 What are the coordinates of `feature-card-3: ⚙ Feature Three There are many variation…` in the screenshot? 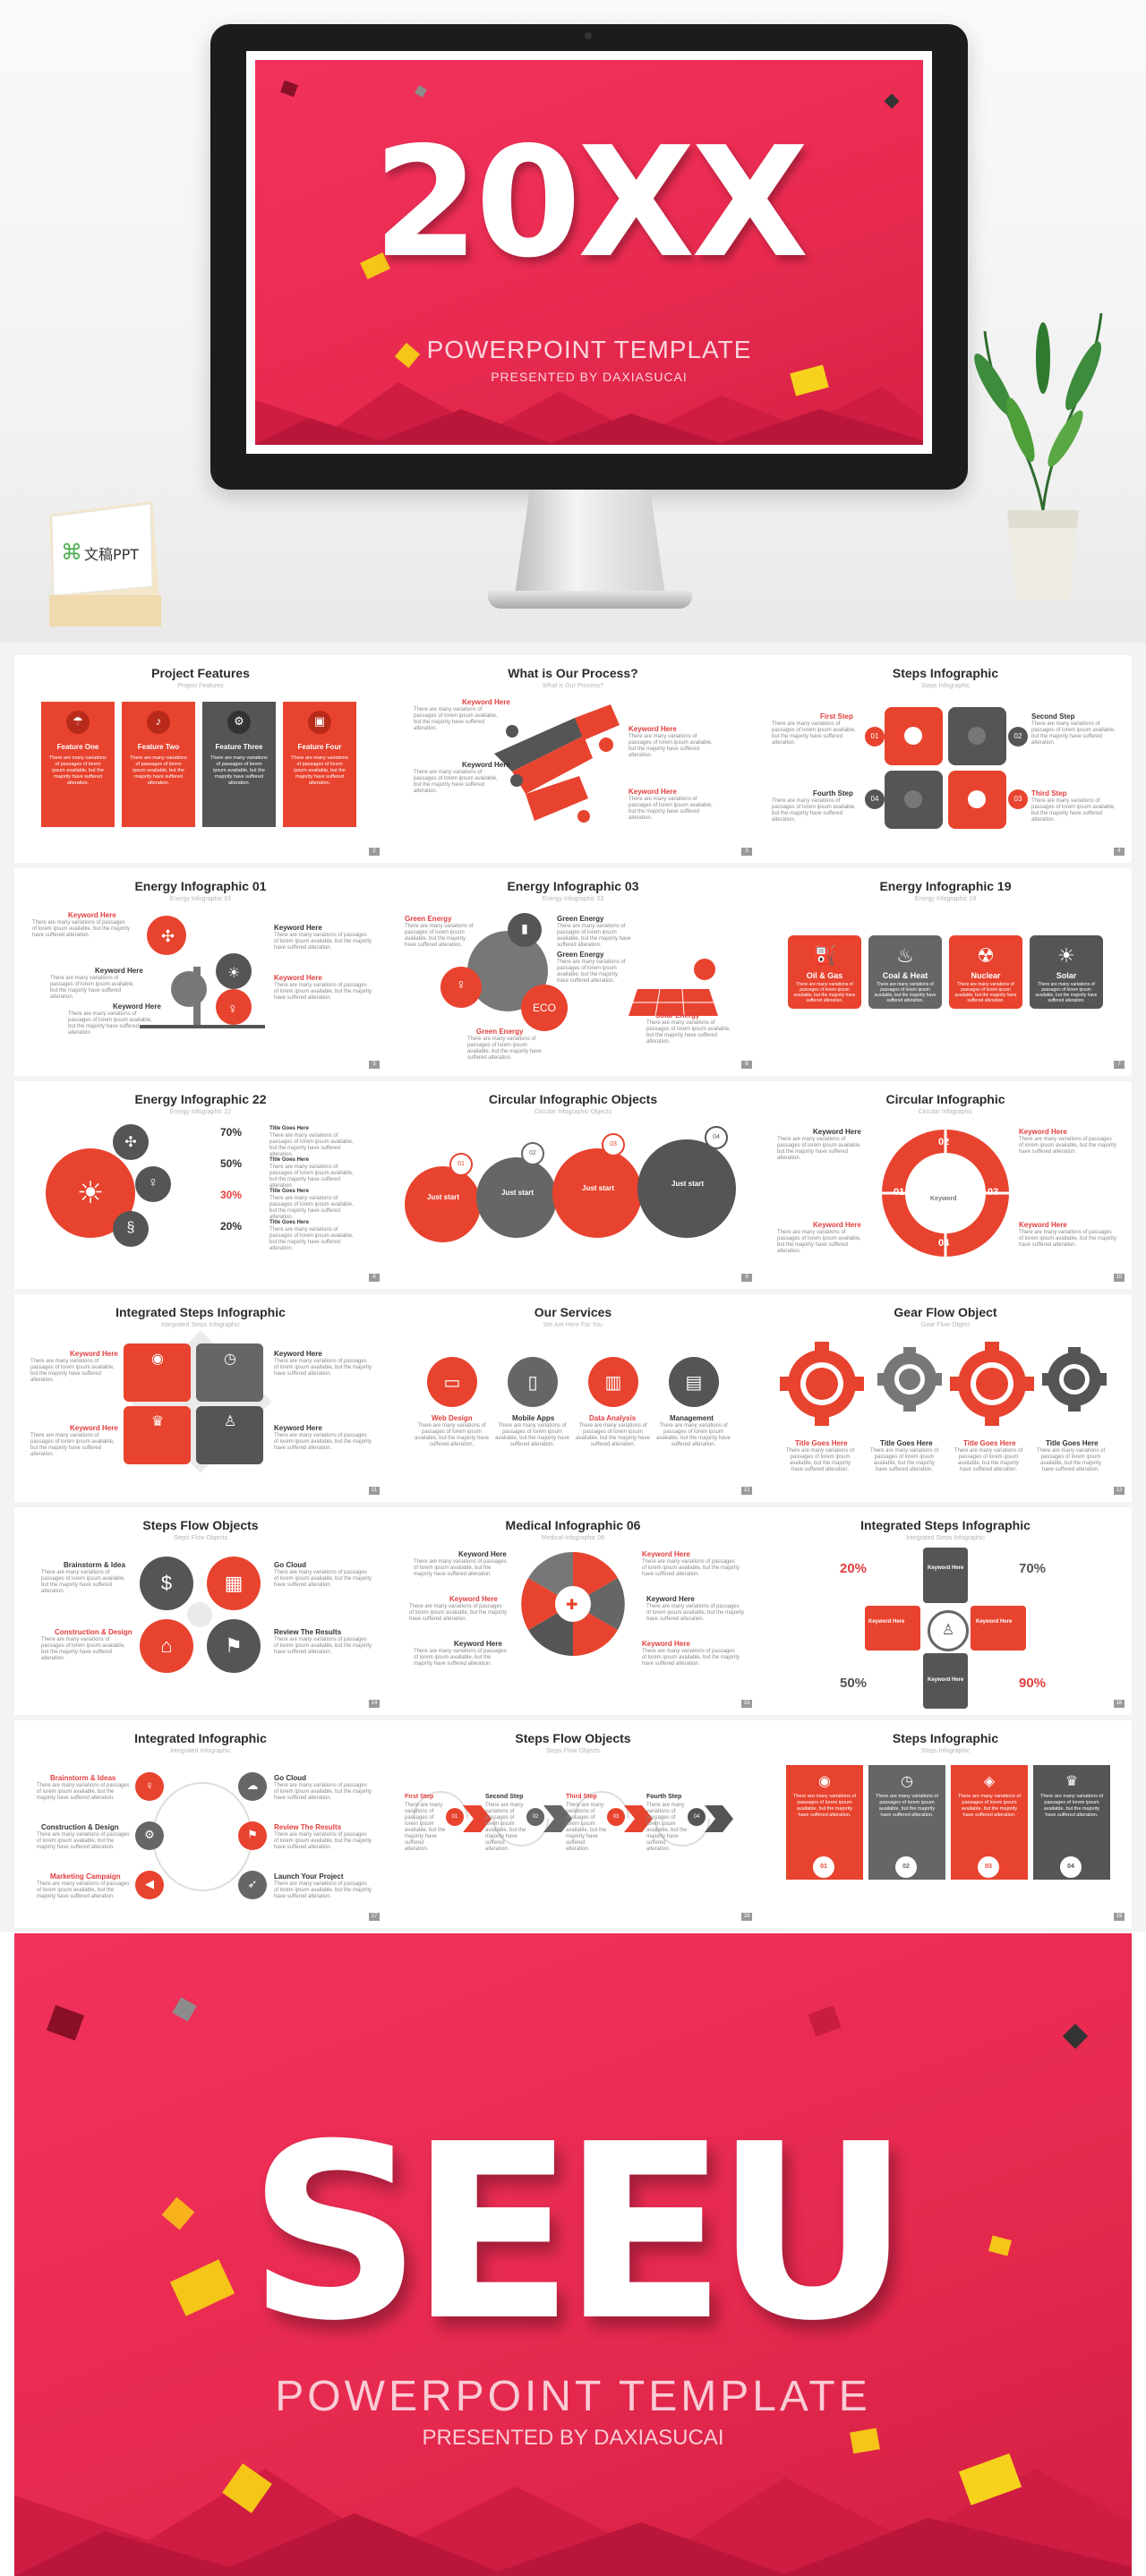 It's located at (239, 764).